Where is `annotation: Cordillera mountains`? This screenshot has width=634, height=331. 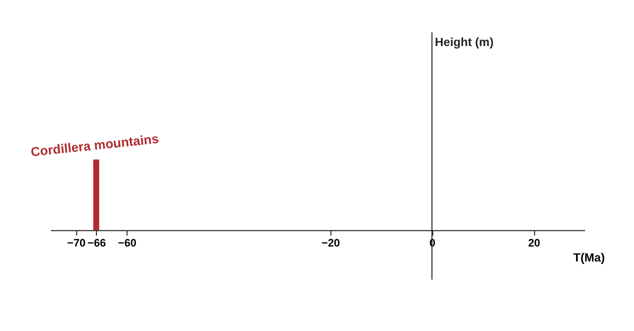 annotation: Cordillera mountains is located at coordinates (95, 145).